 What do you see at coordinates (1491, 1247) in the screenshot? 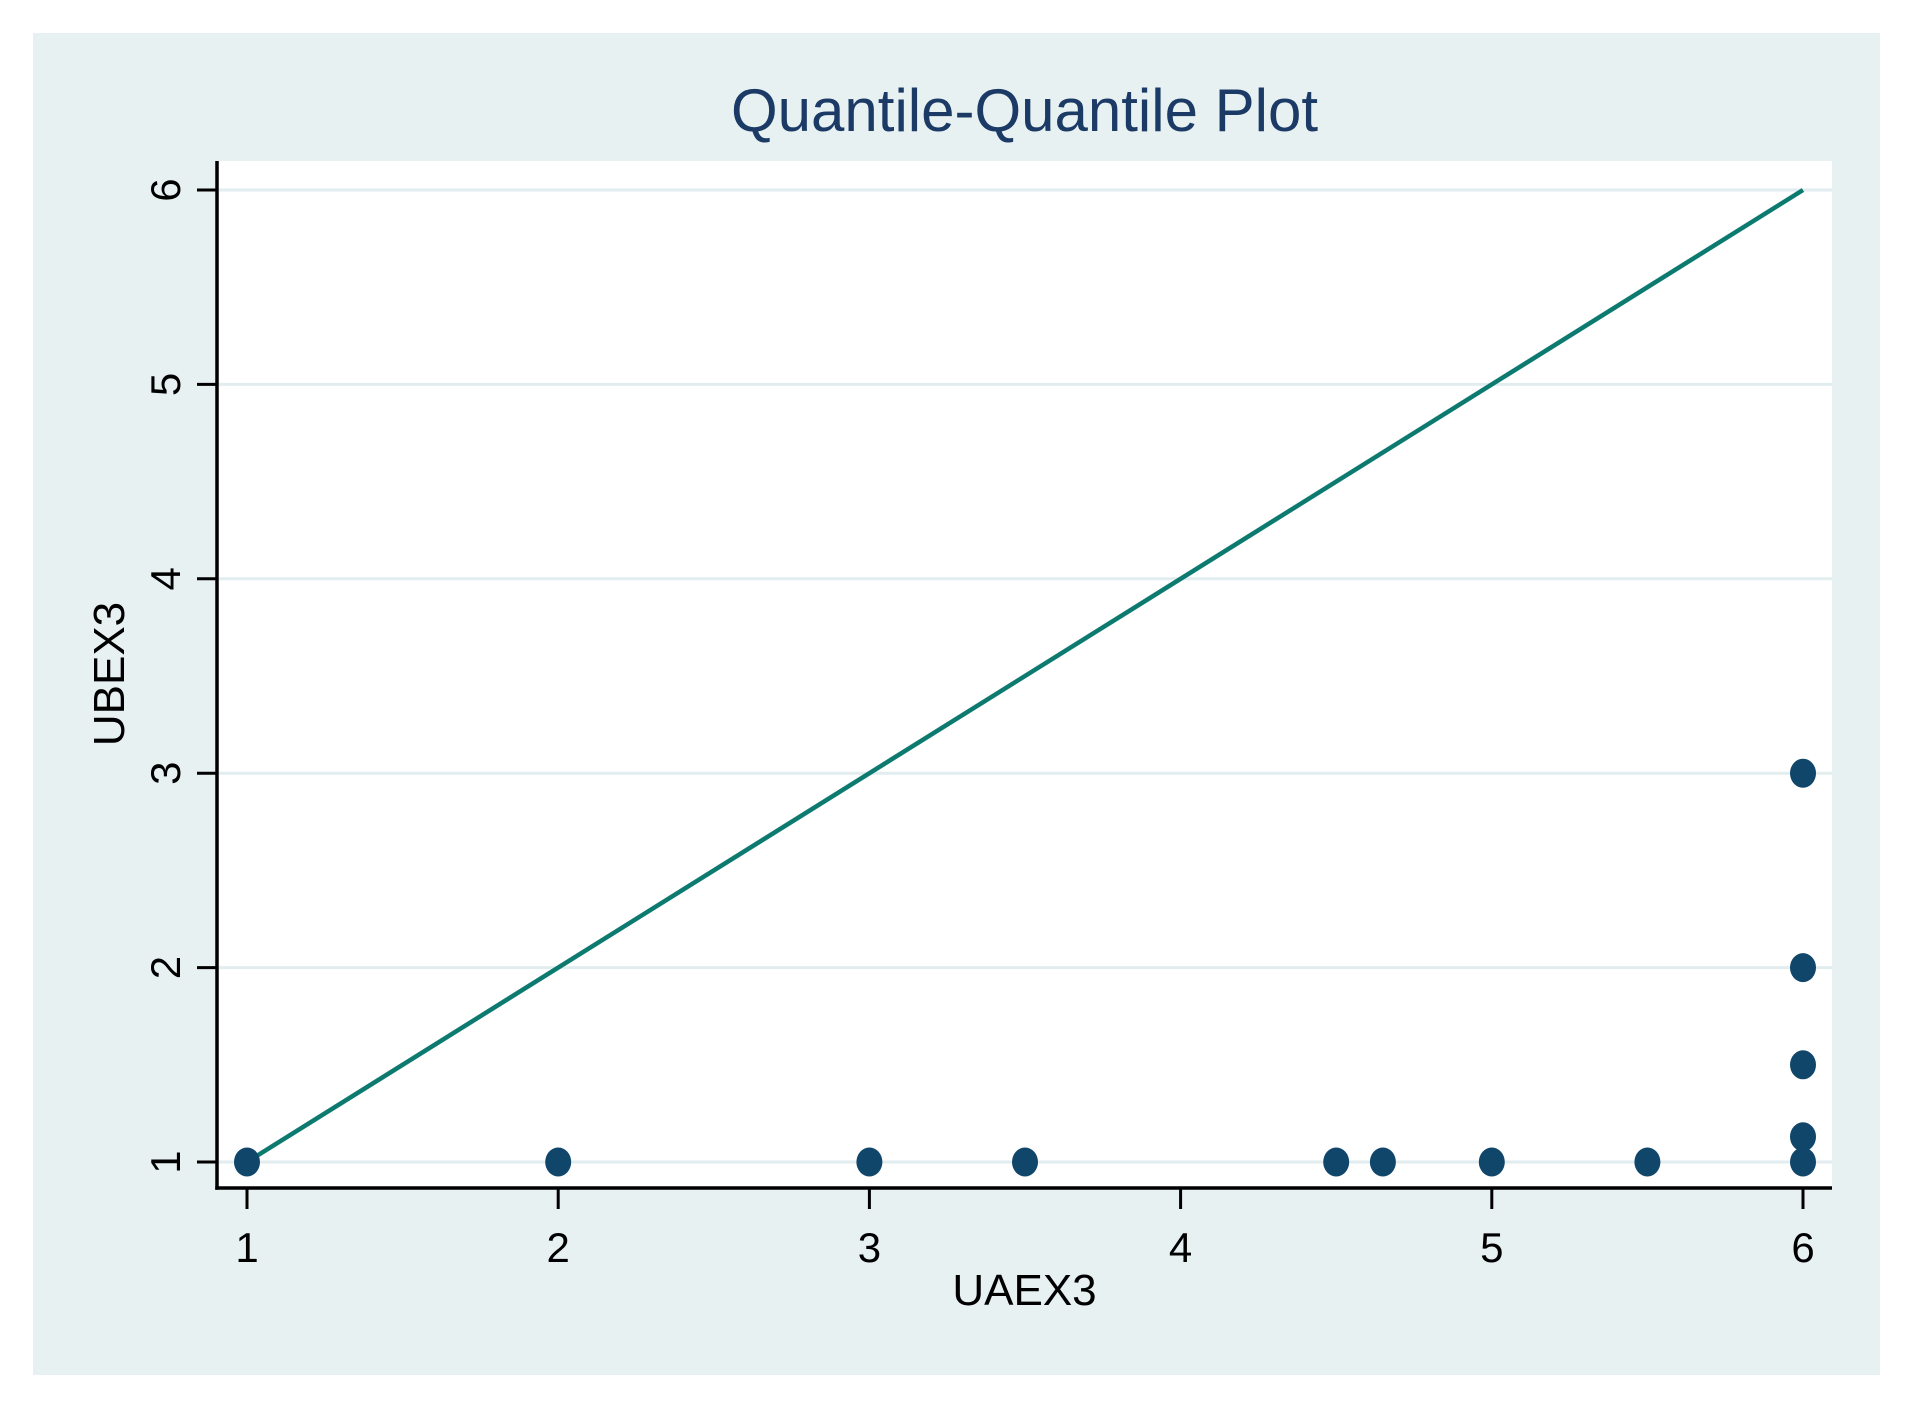
I see `x-tick-label: 5` at bounding box center [1491, 1247].